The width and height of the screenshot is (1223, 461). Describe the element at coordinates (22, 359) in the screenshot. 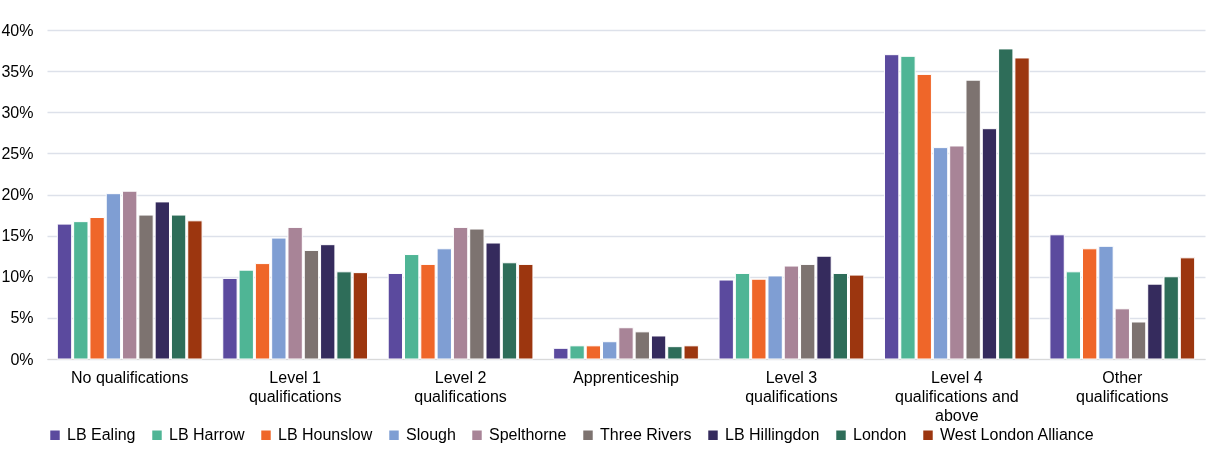

I see `y-tick-label: 0%` at that location.